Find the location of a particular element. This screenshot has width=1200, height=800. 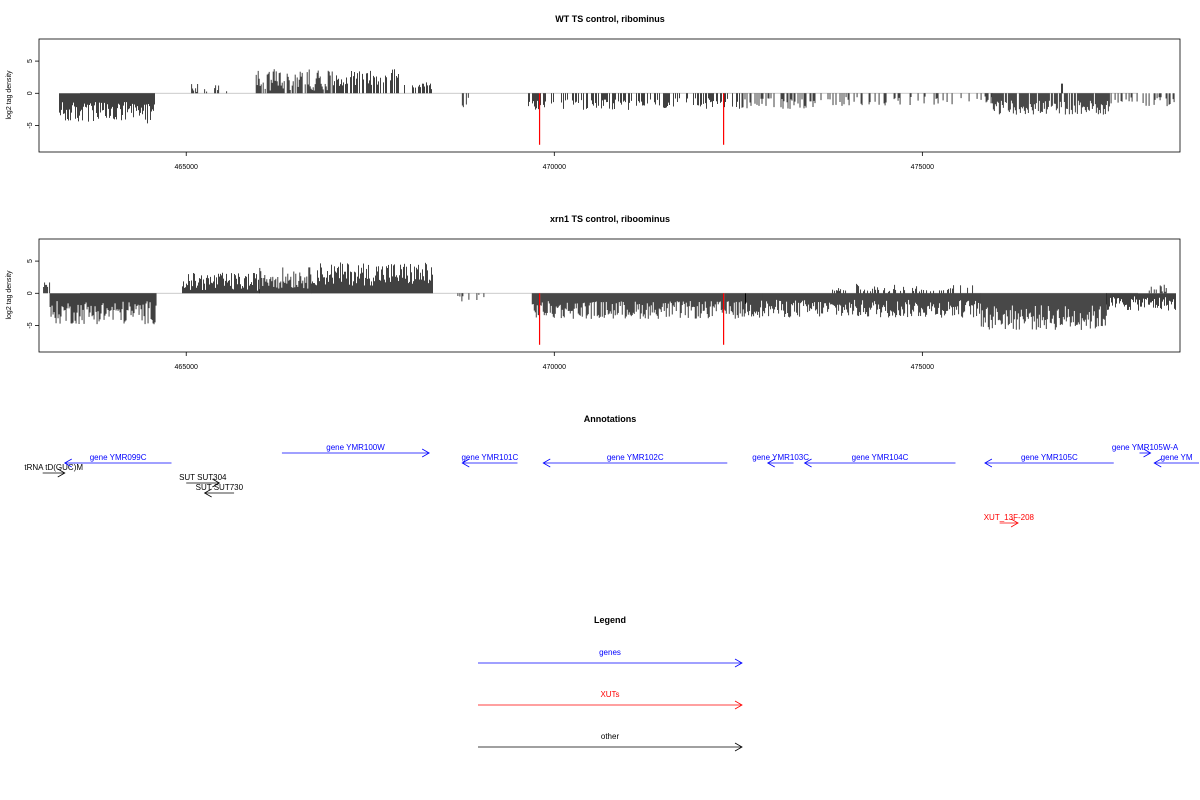

wt-bars is located at coordinates (617, 96).